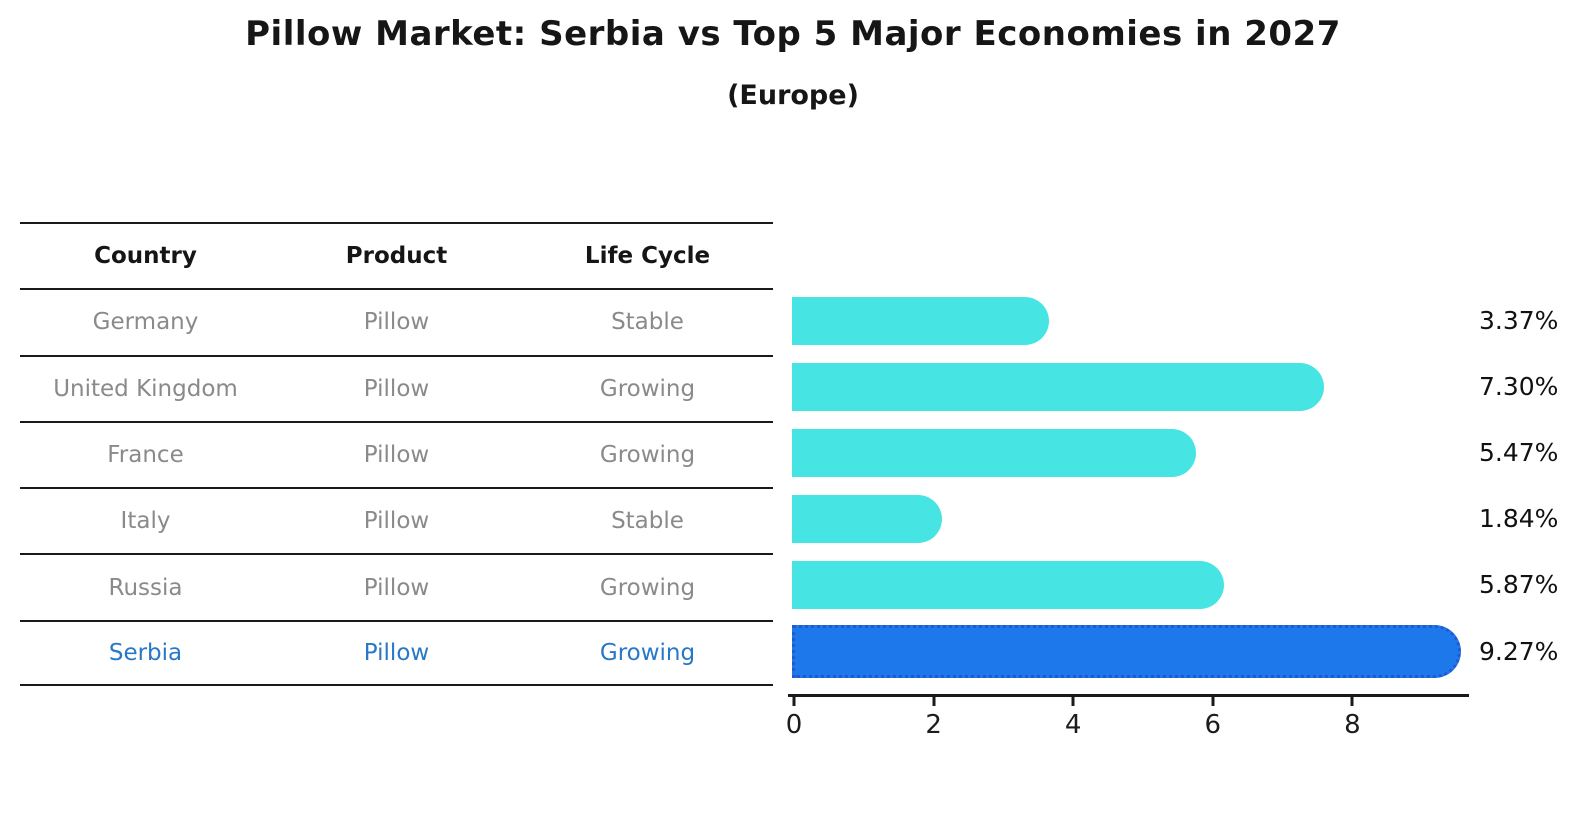  I want to click on country-cell: United Kingdom, so click(145, 388).